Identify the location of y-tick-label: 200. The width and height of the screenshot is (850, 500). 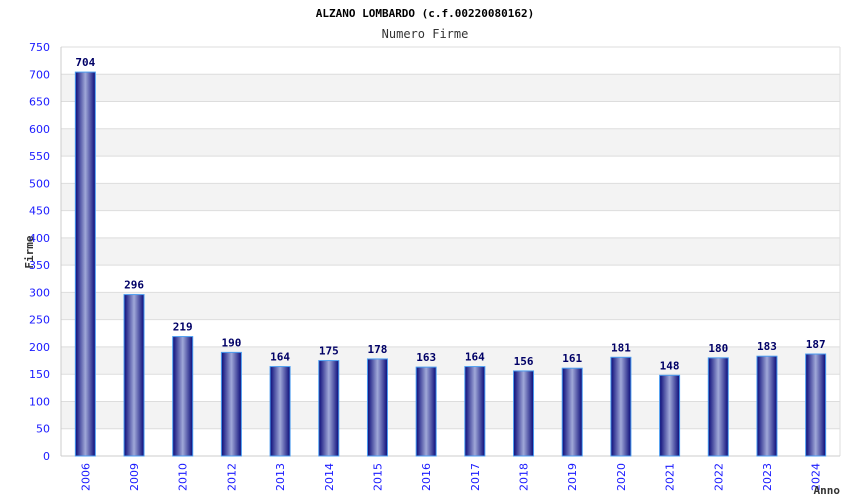
(39, 347).